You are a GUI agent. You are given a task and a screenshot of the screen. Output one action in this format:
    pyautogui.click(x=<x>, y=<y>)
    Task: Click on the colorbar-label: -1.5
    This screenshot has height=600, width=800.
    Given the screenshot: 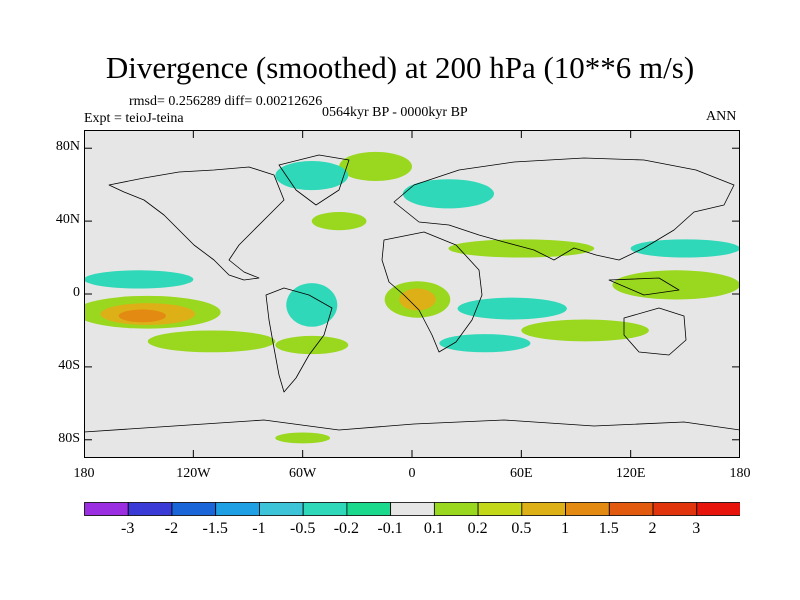 What is the action you would take?
    pyautogui.click(x=215, y=528)
    